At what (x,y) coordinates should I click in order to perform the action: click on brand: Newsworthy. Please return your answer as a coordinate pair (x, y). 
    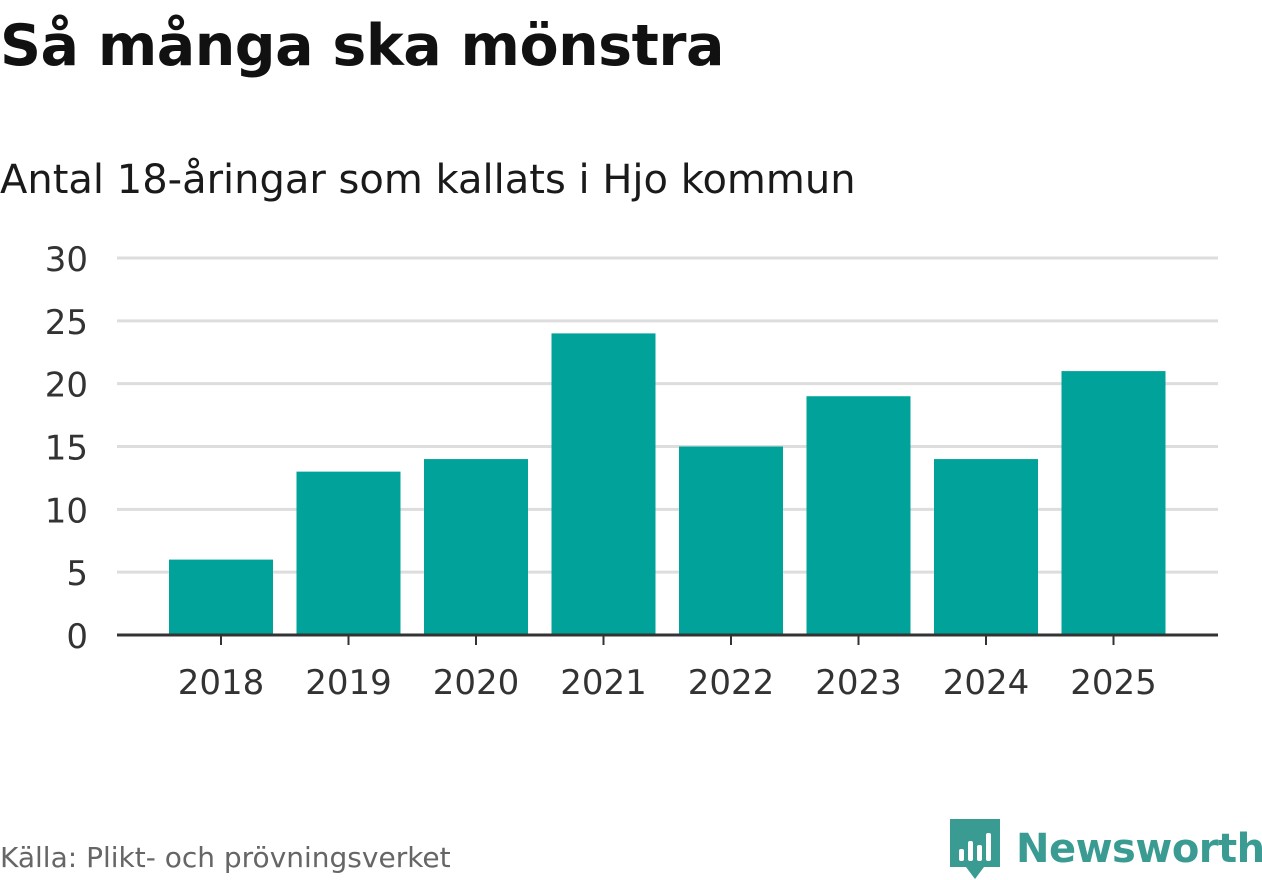
    Looking at the image, I should click on (1106, 849).